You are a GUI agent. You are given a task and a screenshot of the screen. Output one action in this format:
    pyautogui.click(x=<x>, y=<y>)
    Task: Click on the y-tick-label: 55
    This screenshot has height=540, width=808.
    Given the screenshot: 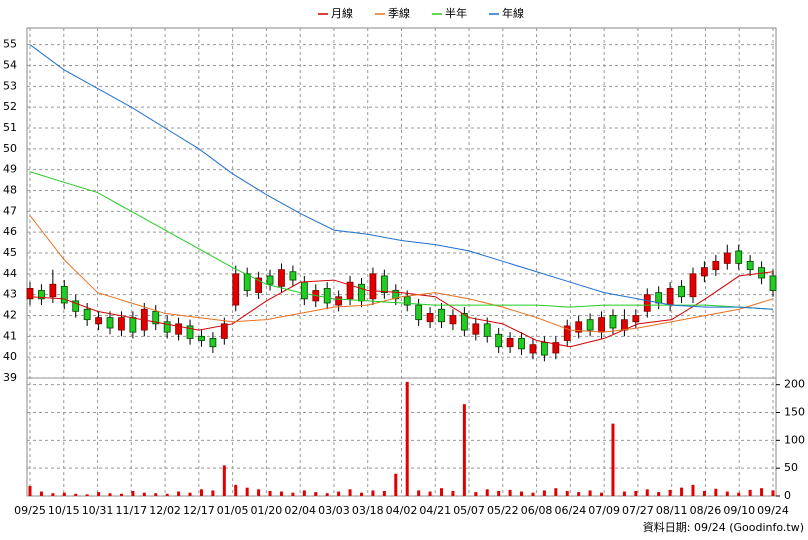 What is the action you would take?
    pyautogui.click(x=10, y=44)
    